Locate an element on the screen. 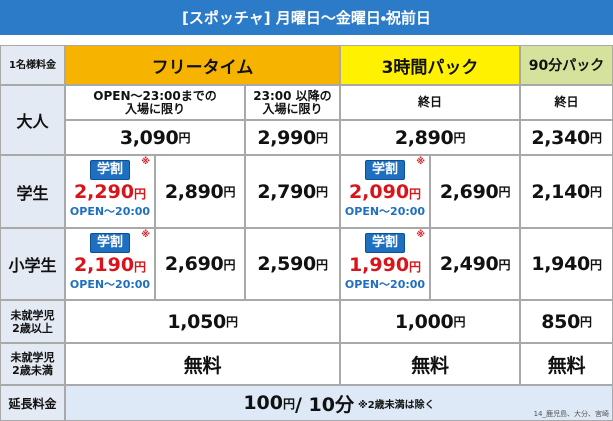 This screenshot has width=613, height=421. price: 2,090 is located at coordinates (379, 192).